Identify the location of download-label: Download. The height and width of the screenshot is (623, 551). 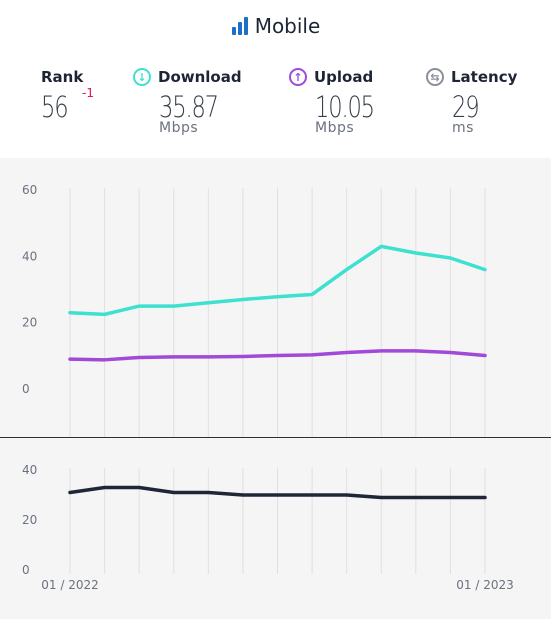
(200, 77).